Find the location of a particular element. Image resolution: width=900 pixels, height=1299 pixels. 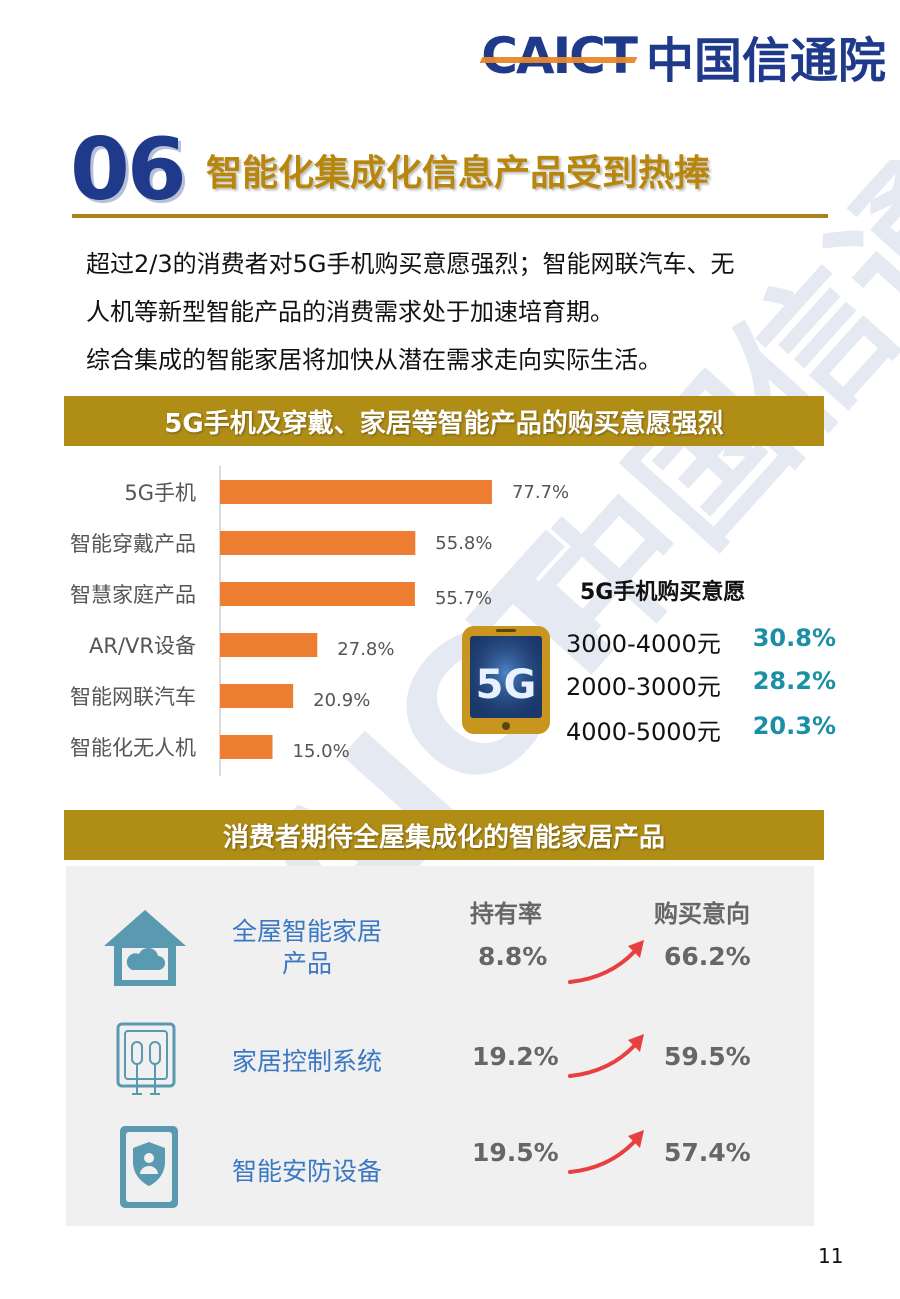

purchase-intent-rate: 66.2% is located at coordinates (707, 956).